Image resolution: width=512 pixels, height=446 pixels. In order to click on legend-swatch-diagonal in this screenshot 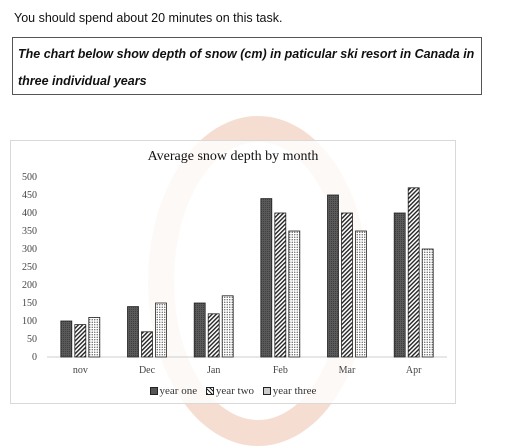, I will do `click(209, 391)`.